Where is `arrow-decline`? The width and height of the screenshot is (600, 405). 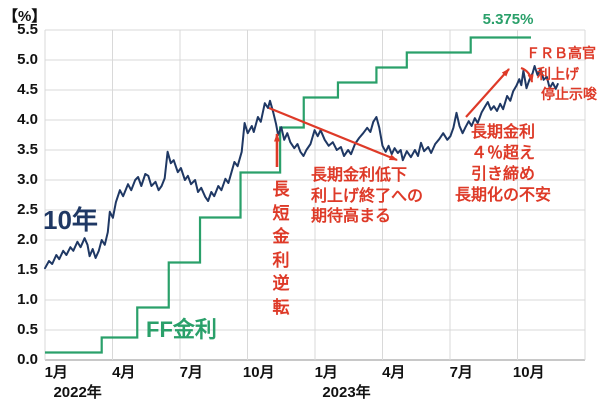
arrow-decline is located at coordinates (333, 134).